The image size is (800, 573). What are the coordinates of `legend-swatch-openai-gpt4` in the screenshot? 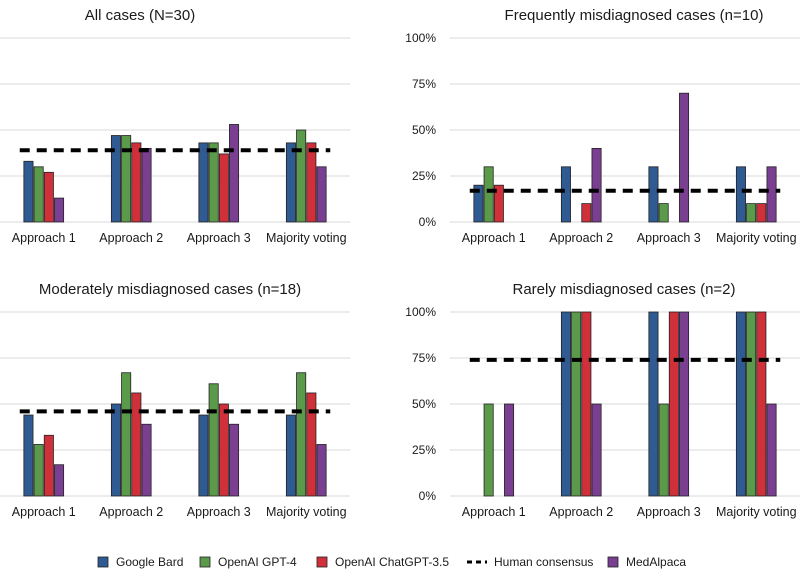 It's located at (205, 562).